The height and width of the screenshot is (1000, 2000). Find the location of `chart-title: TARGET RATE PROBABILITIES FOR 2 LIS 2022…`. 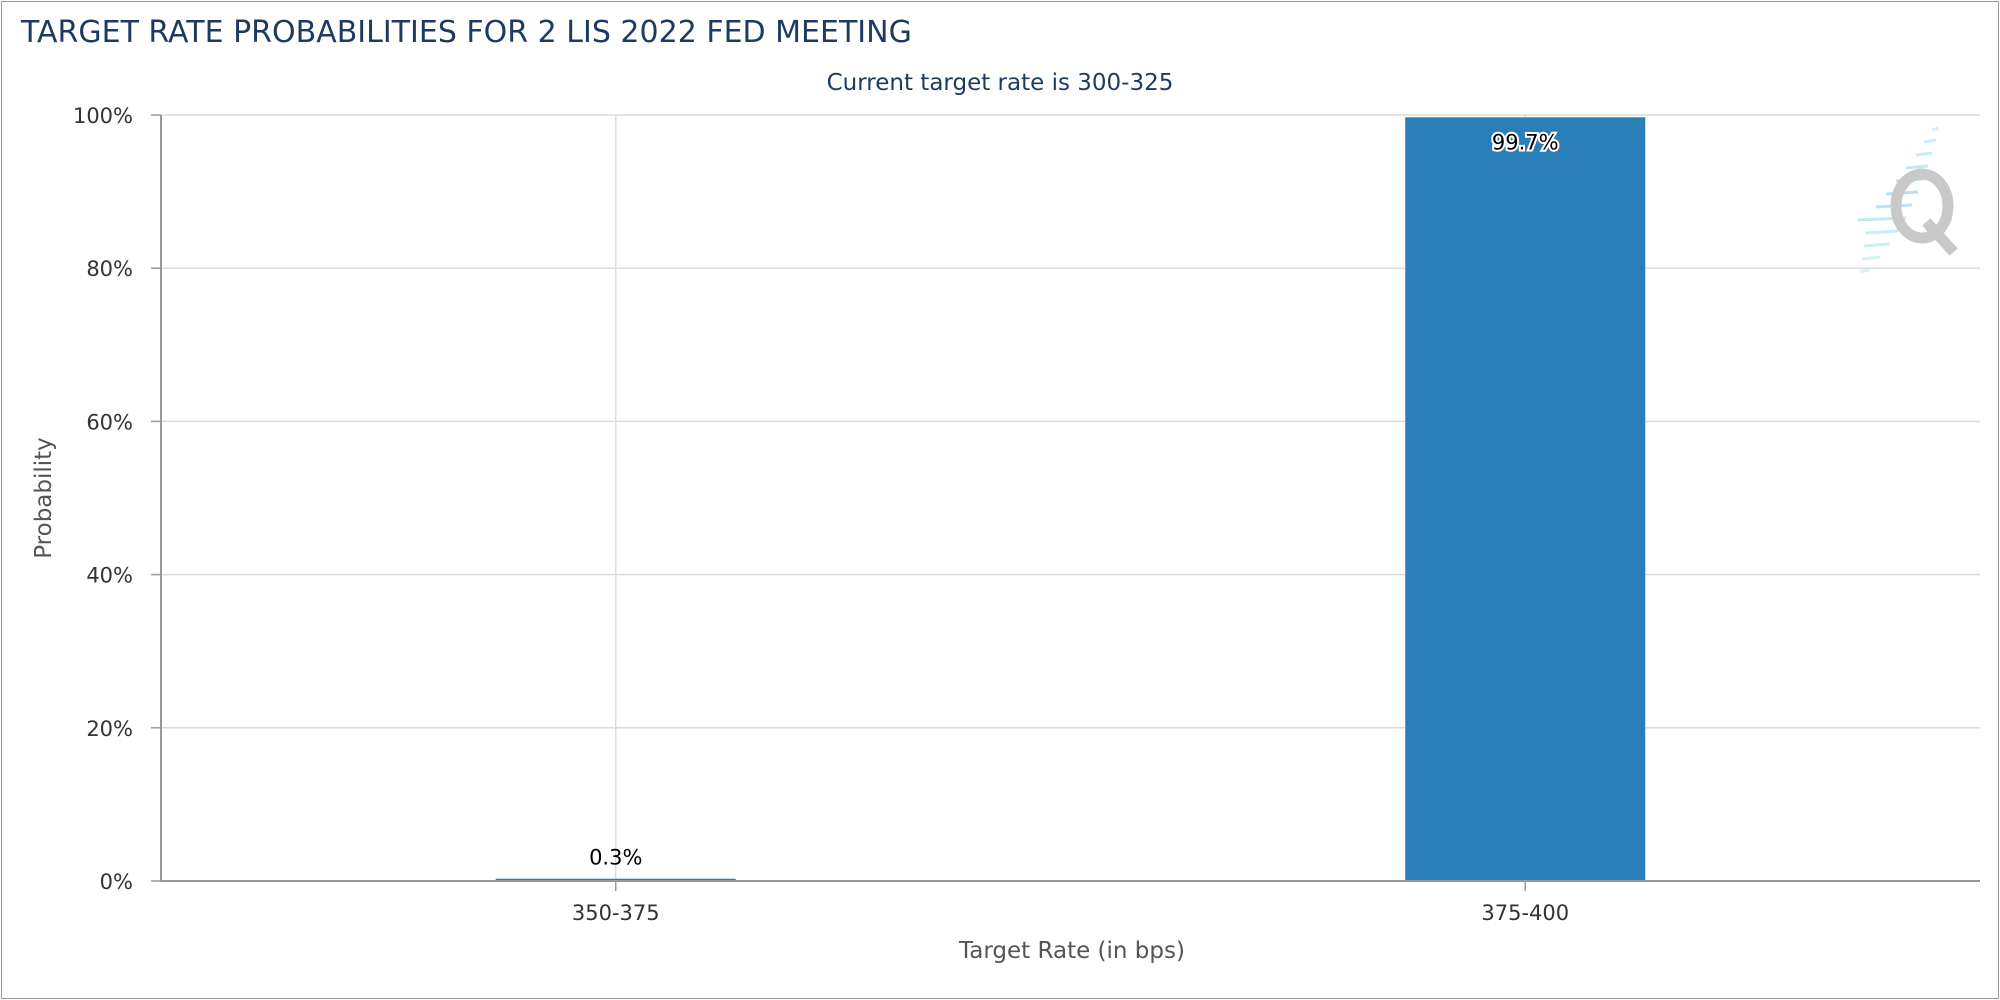

chart-title: TARGET RATE PROBABILITIES FOR 2 LIS 2022… is located at coordinates (466, 32).